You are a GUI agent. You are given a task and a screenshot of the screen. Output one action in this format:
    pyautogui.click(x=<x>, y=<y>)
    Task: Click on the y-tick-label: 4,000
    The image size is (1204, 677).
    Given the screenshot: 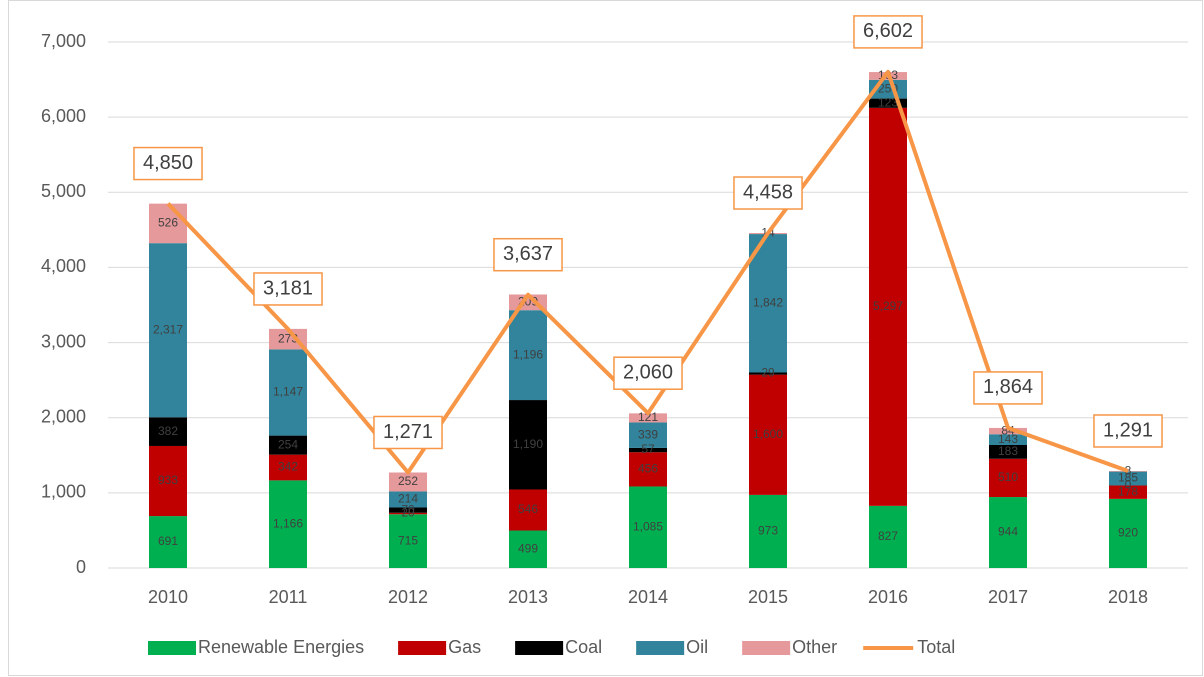 What is the action you would take?
    pyautogui.click(x=63, y=266)
    